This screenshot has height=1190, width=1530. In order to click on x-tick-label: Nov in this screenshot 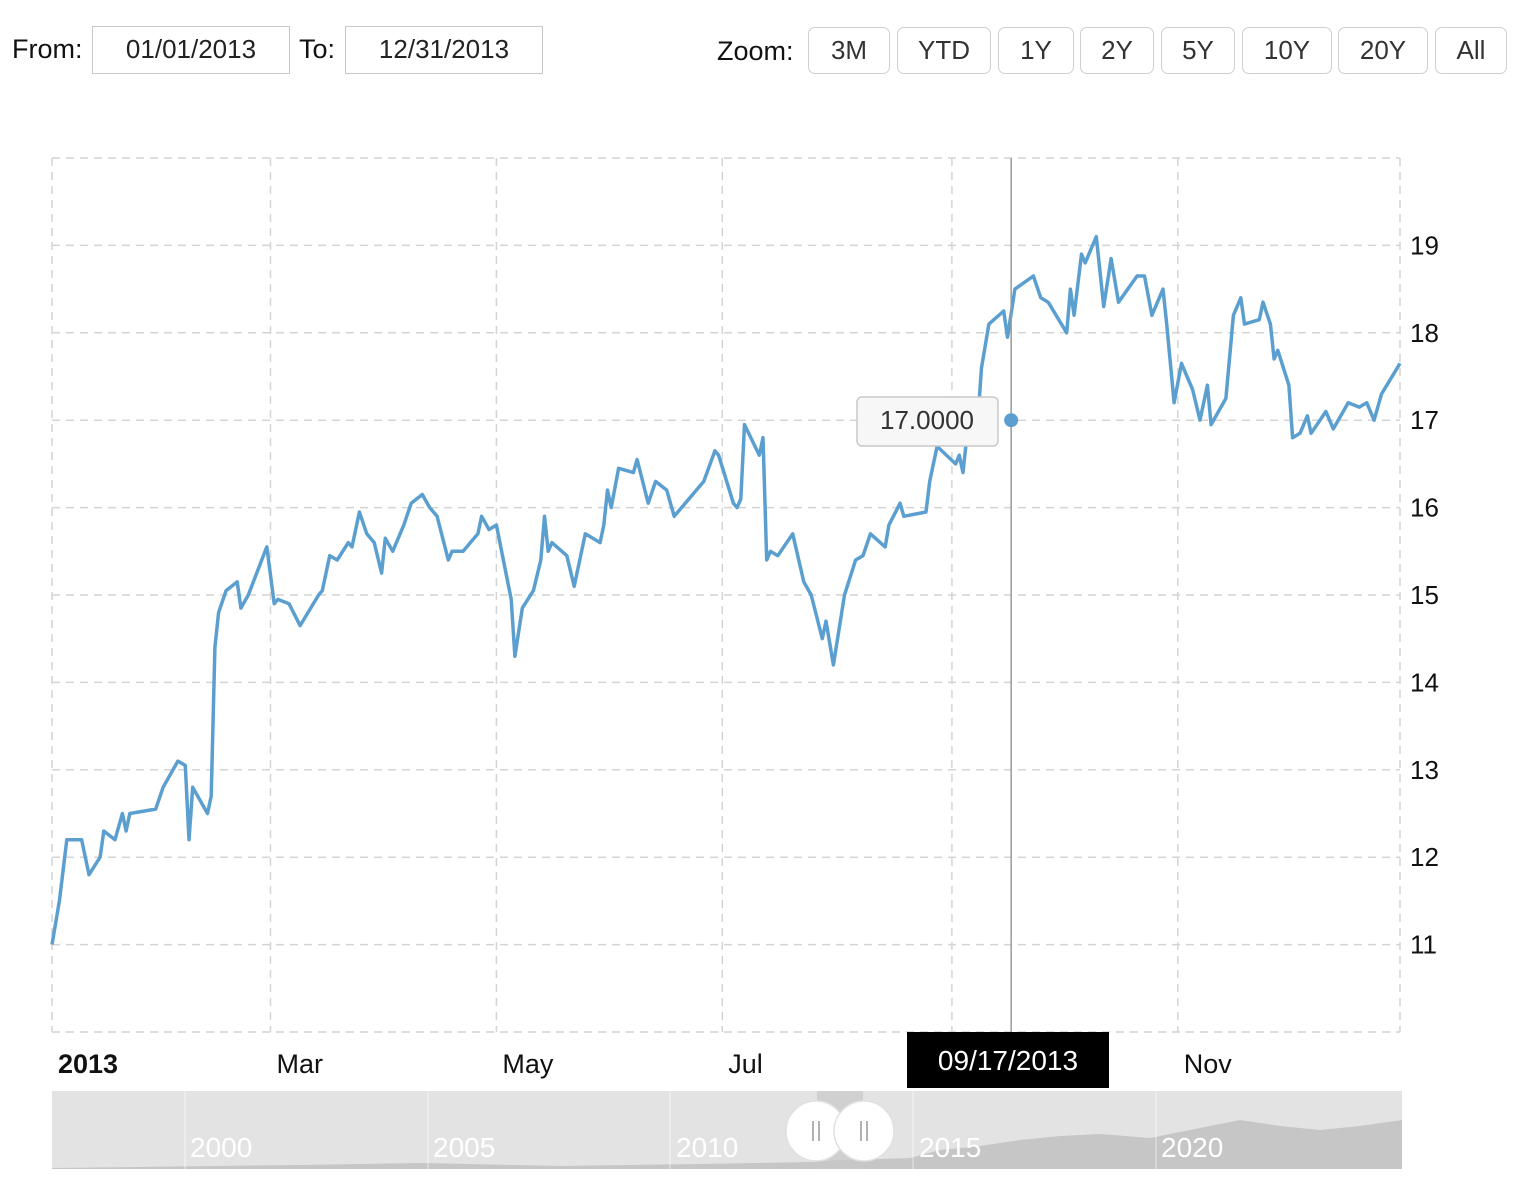, I will do `click(1208, 1064)`.